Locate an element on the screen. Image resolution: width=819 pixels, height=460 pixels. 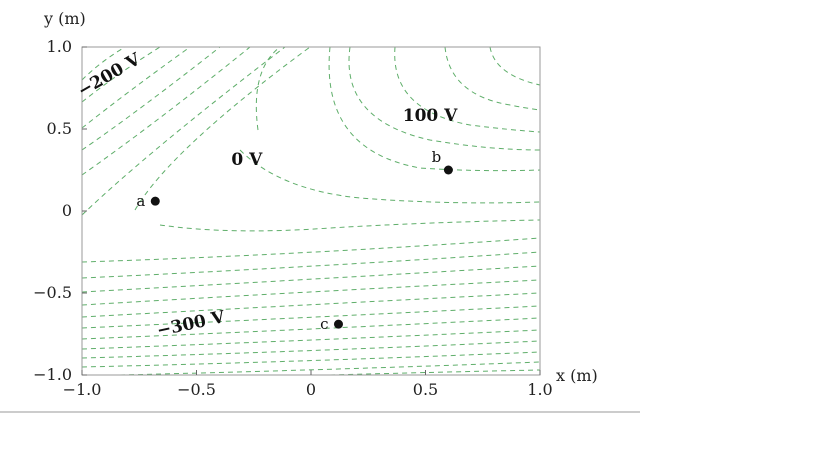
x-tick-label: −1.0 is located at coordinates (82, 389).